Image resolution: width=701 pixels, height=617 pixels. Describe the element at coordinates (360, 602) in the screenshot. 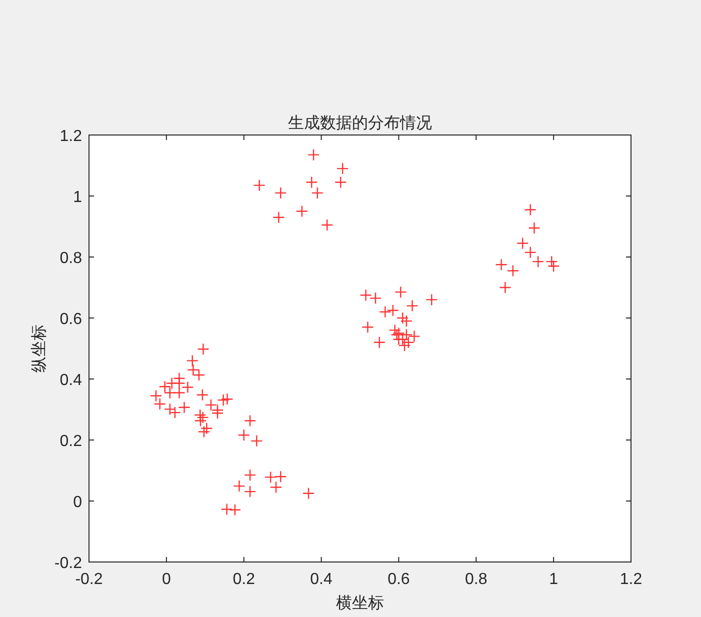

I see `x-axis-title: 横坐标` at that location.